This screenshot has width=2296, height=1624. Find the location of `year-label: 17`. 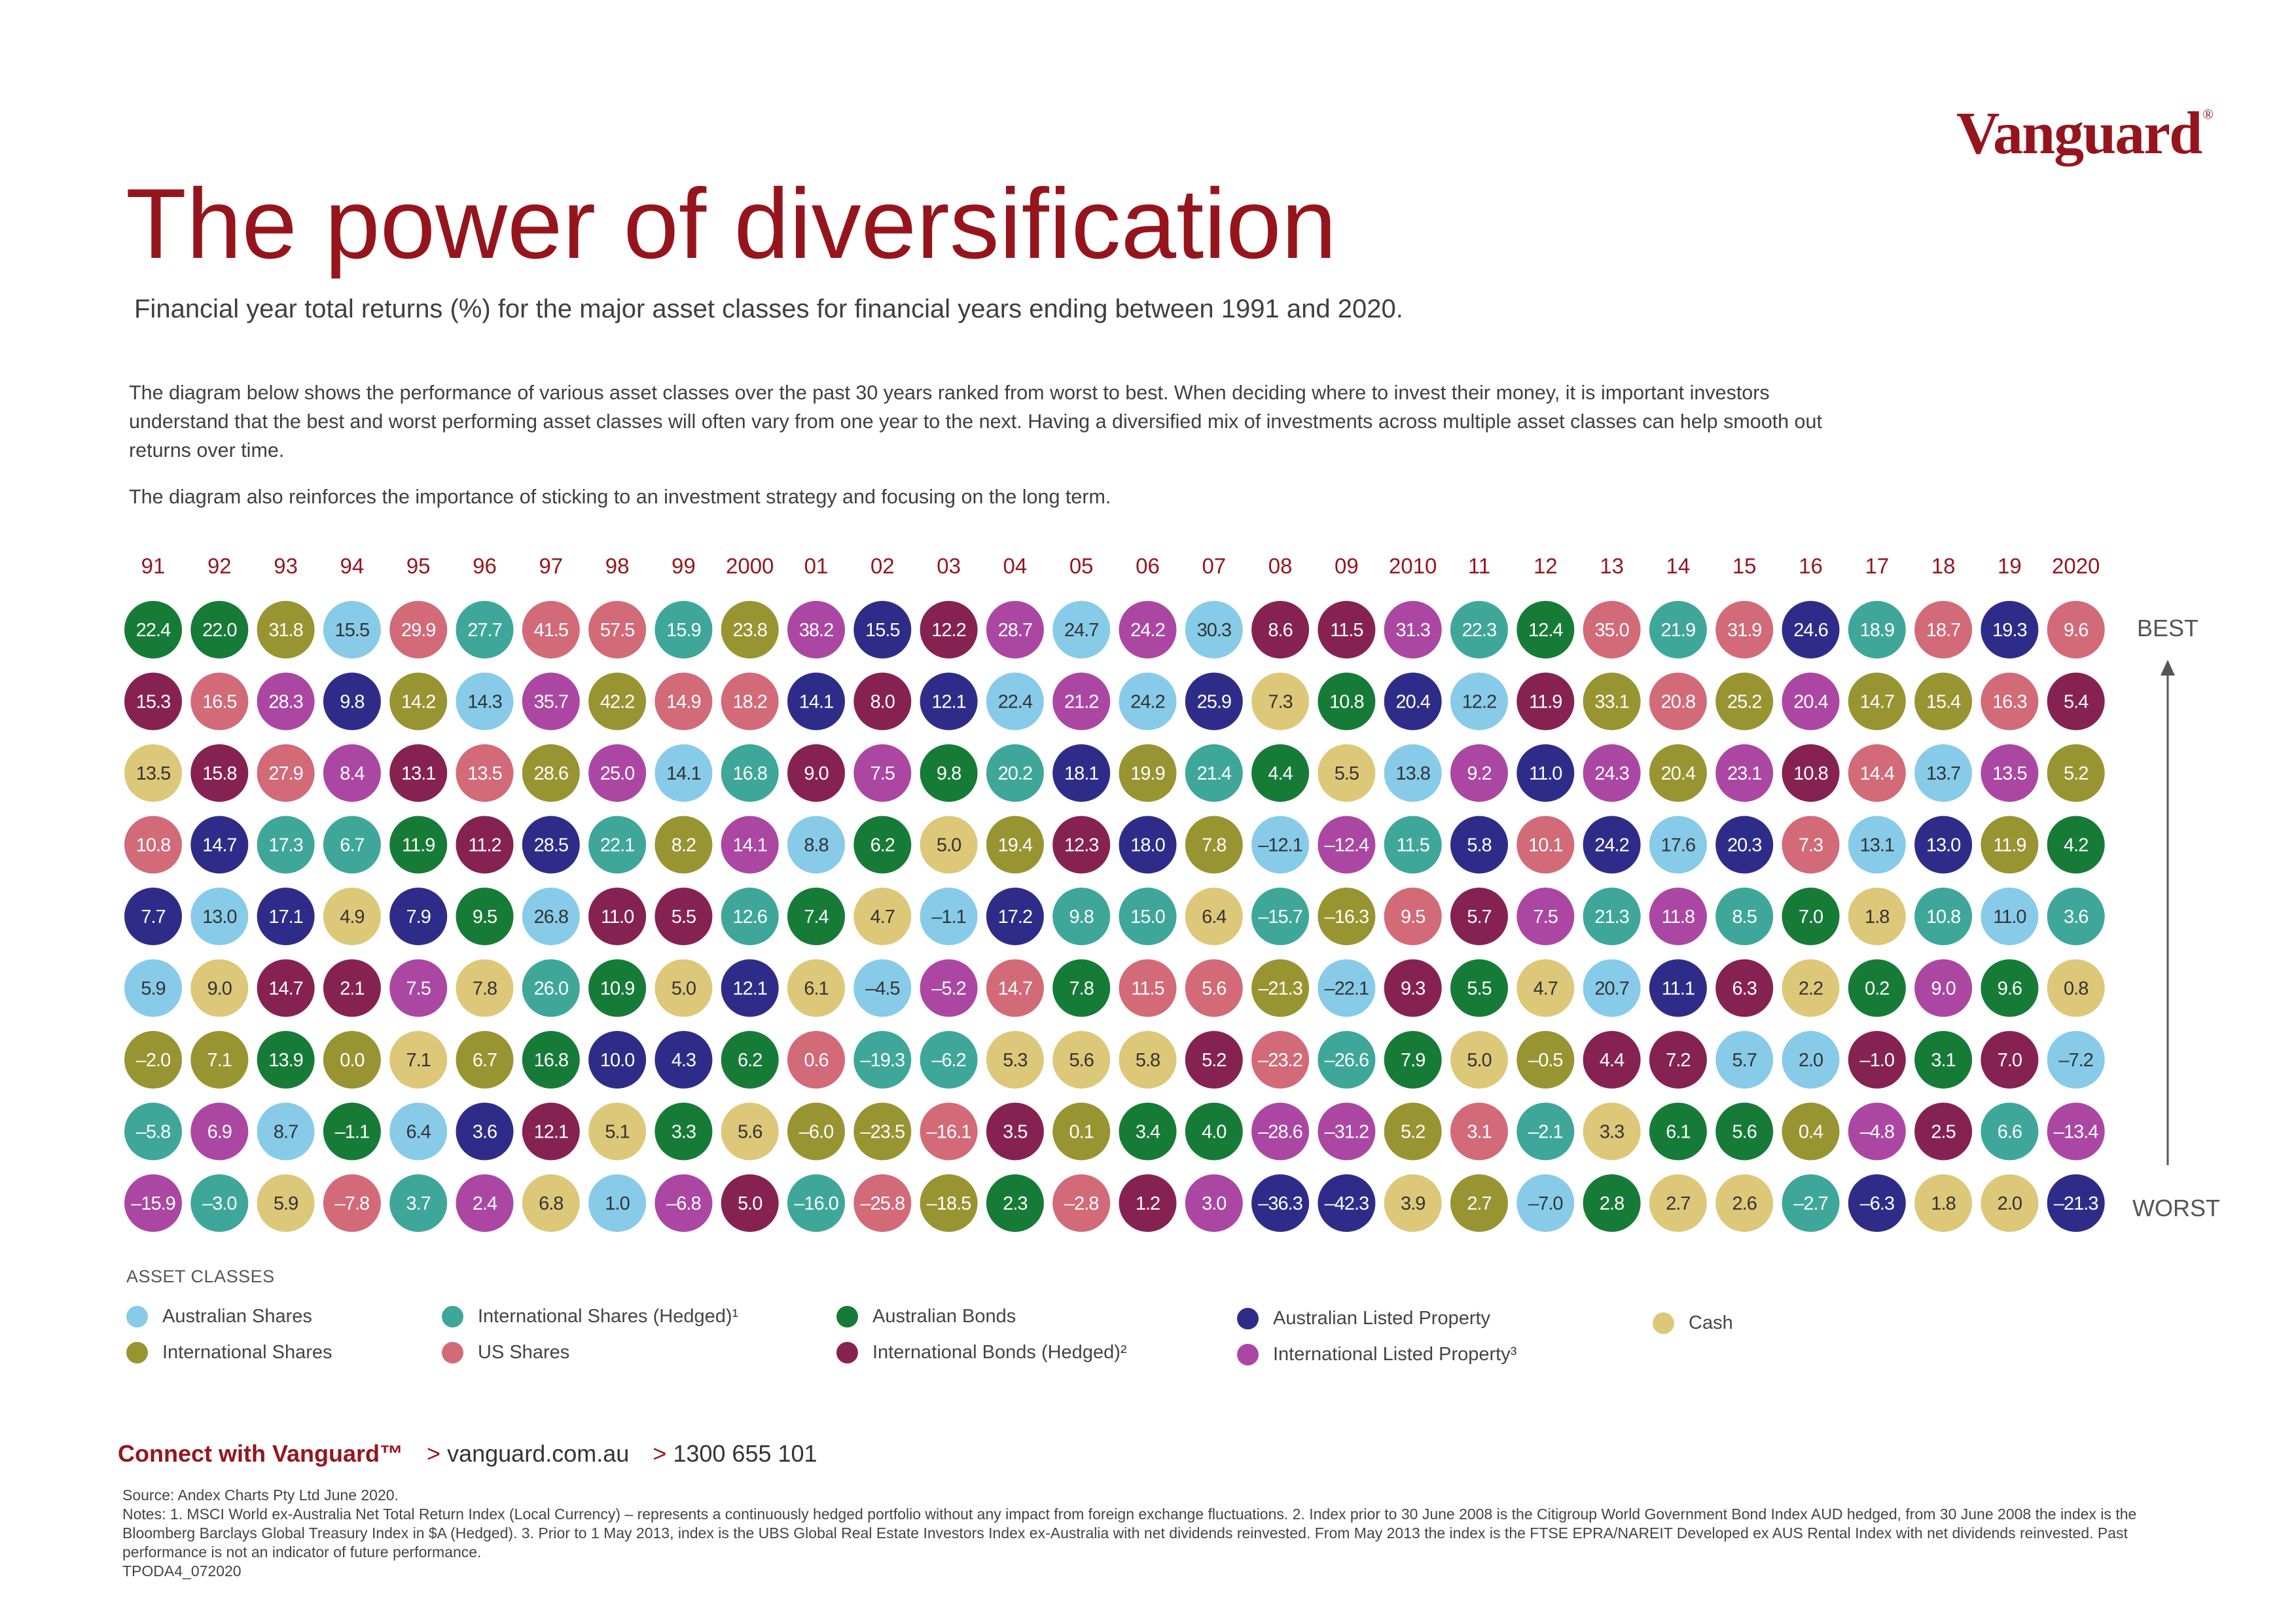

year-label: 17 is located at coordinates (1877, 566).